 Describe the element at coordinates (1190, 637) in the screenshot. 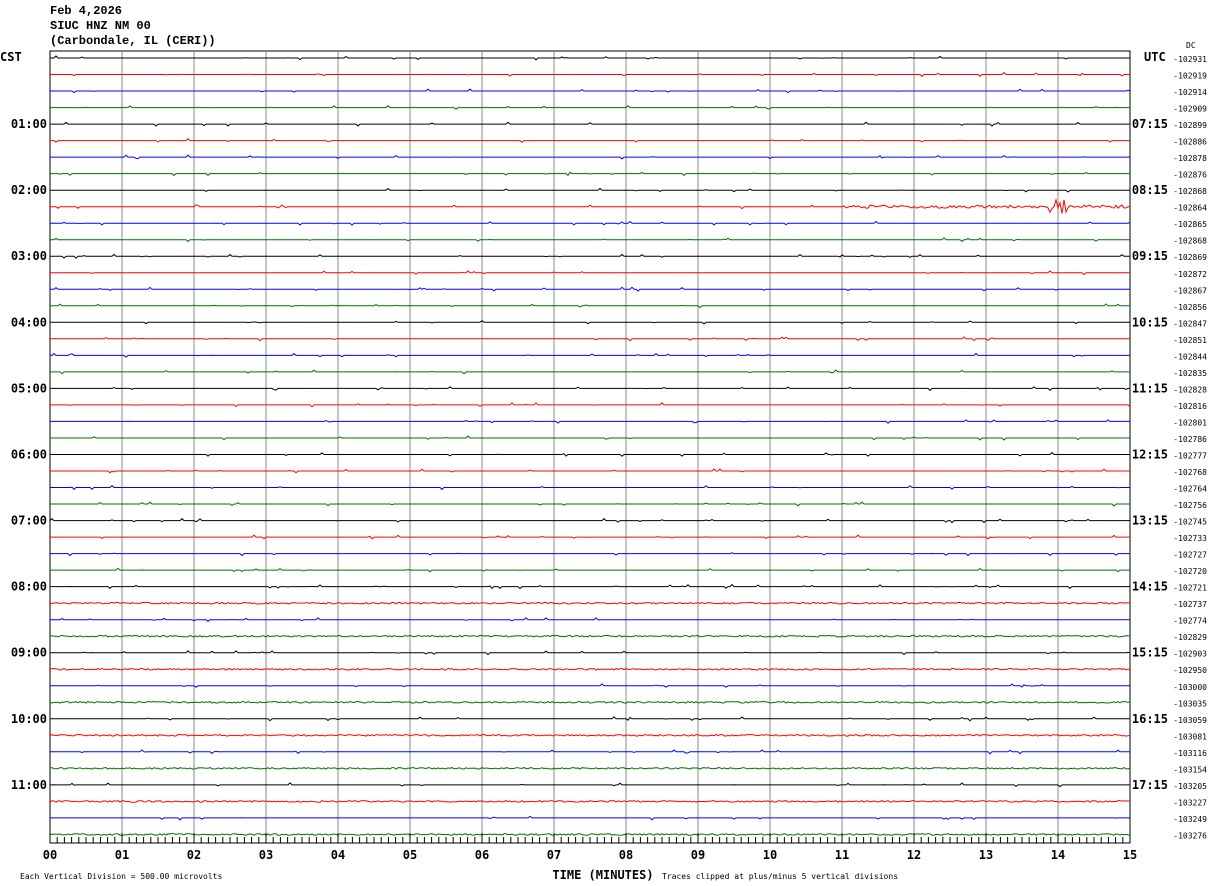

I see `dc-offset-label: -102829` at that location.